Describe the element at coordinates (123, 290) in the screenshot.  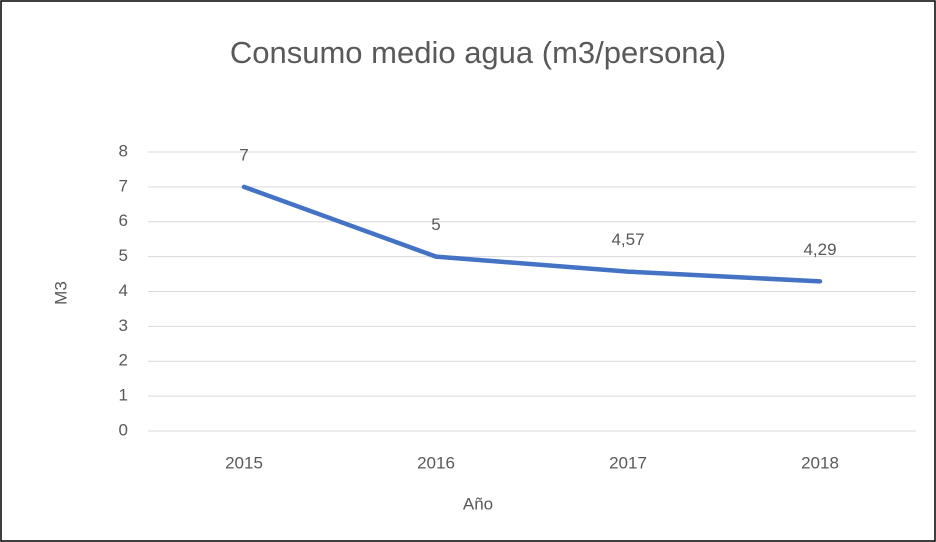
I see `y-tick-label: 4` at that location.